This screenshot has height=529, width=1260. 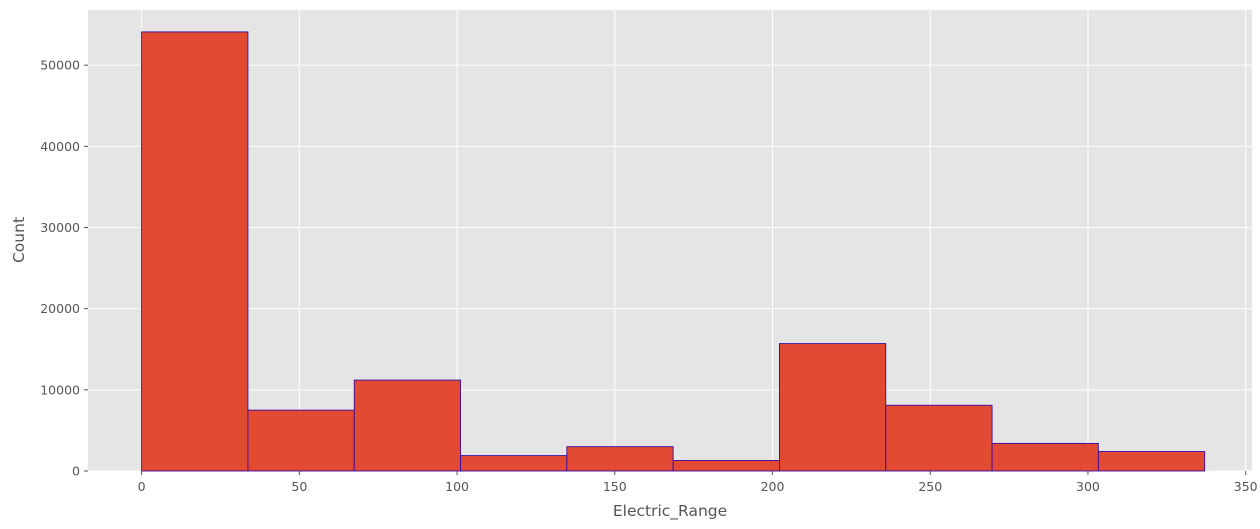 I want to click on y-axis-label: Count, so click(x=19, y=240).